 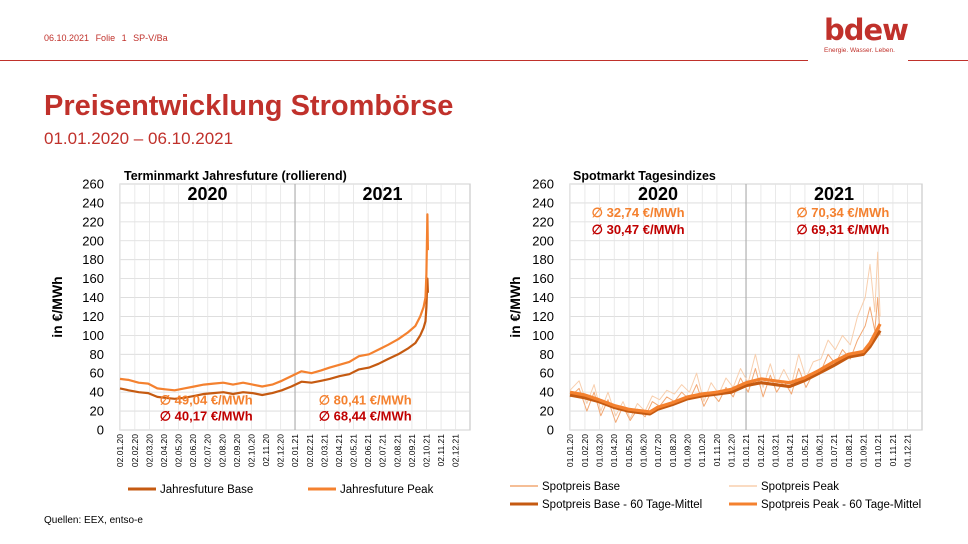 What do you see at coordinates (441, 450) in the screenshot?
I see `x-tick-label: 02.11.21` at bounding box center [441, 450].